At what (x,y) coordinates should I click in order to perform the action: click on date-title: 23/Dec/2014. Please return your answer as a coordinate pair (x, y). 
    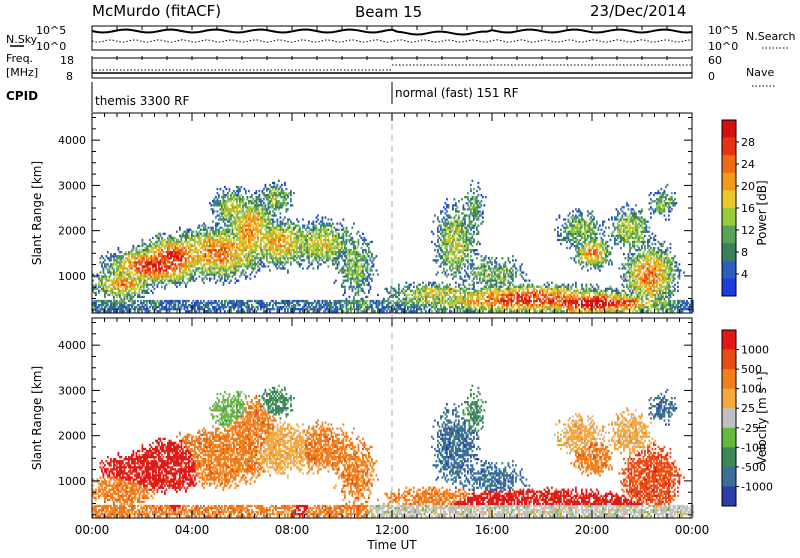
    Looking at the image, I should click on (638, 11).